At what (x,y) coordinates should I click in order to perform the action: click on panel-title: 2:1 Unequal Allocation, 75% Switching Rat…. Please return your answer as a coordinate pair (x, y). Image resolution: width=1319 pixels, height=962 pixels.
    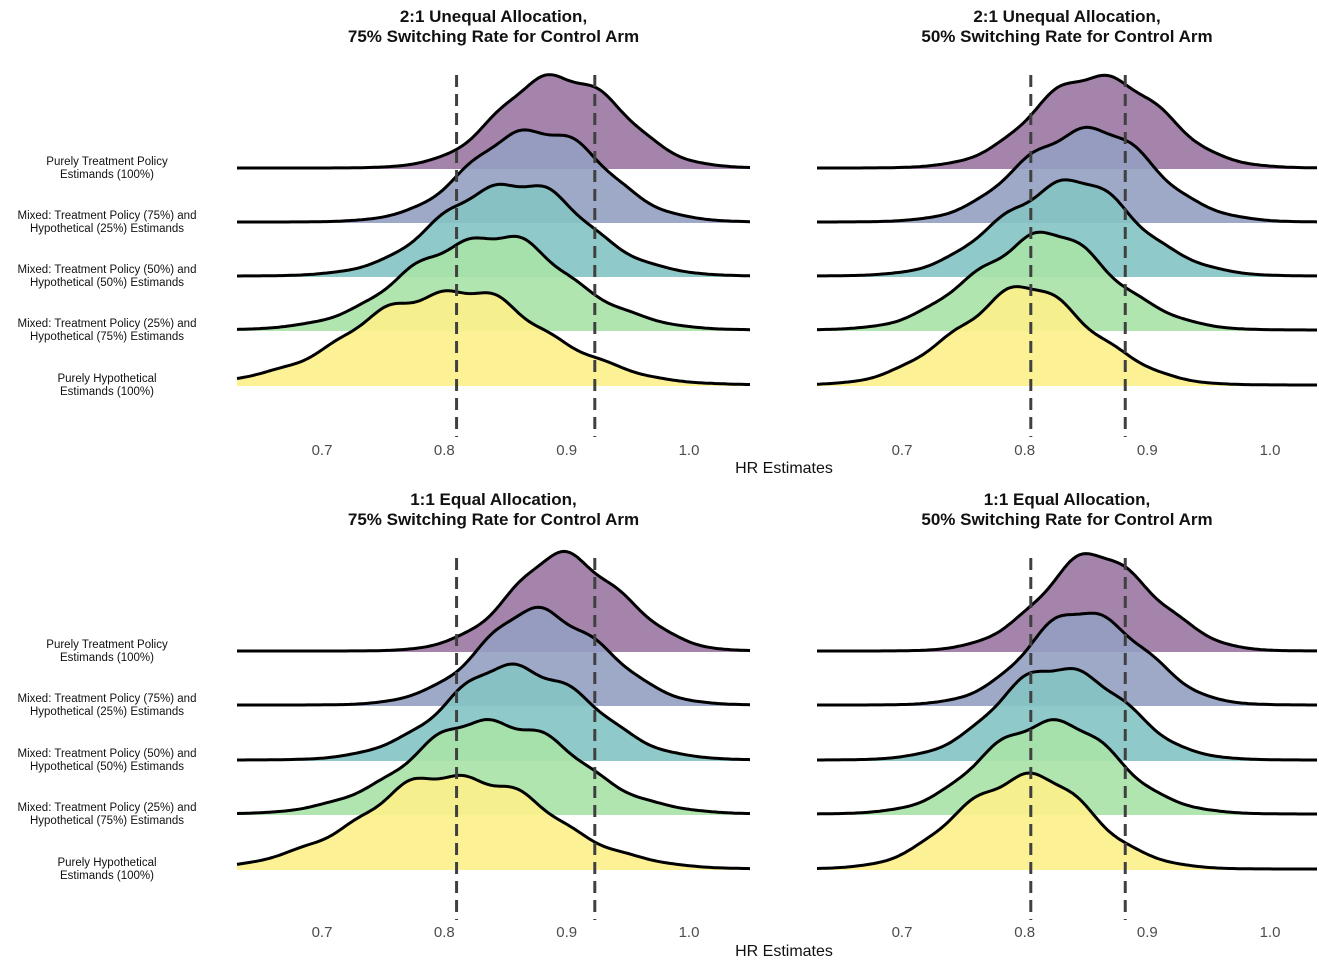
    Looking at the image, I should click on (493, 26).